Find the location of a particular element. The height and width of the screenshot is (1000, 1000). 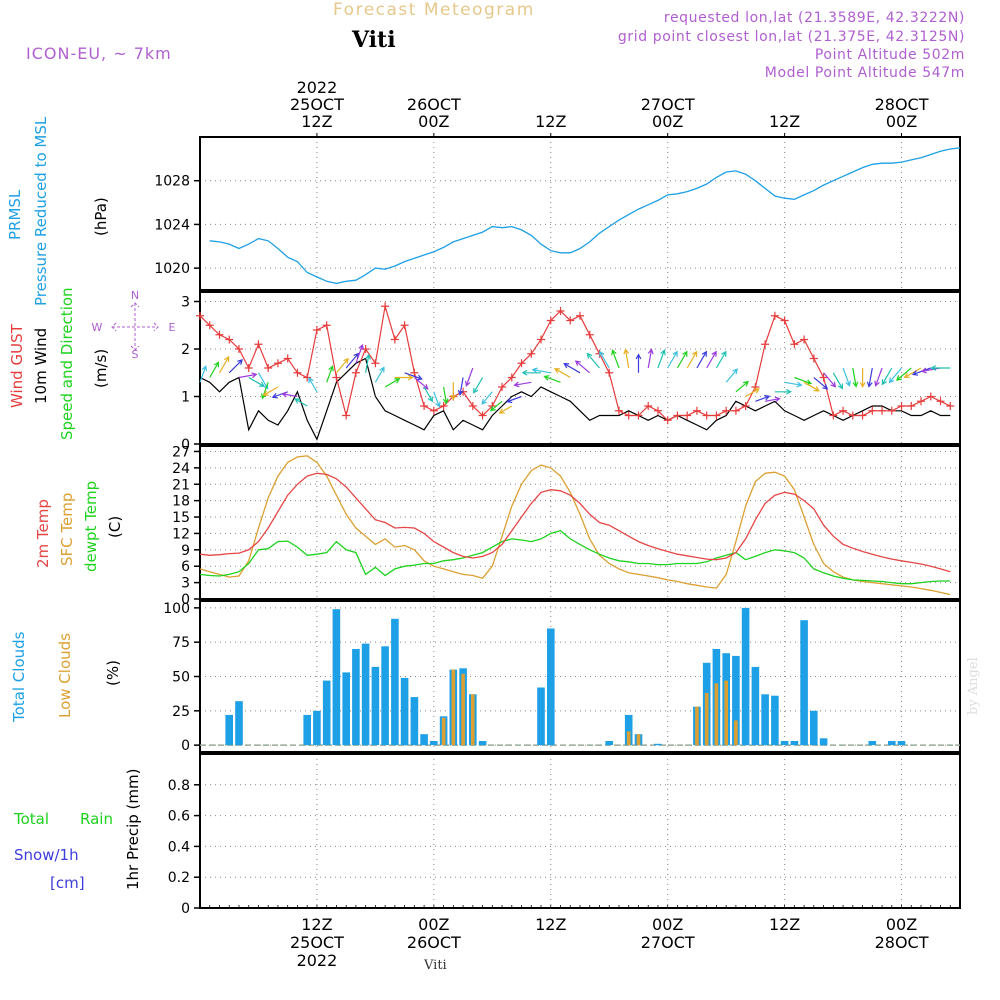

wind-unit-label: (m/s) is located at coordinates (101, 368).